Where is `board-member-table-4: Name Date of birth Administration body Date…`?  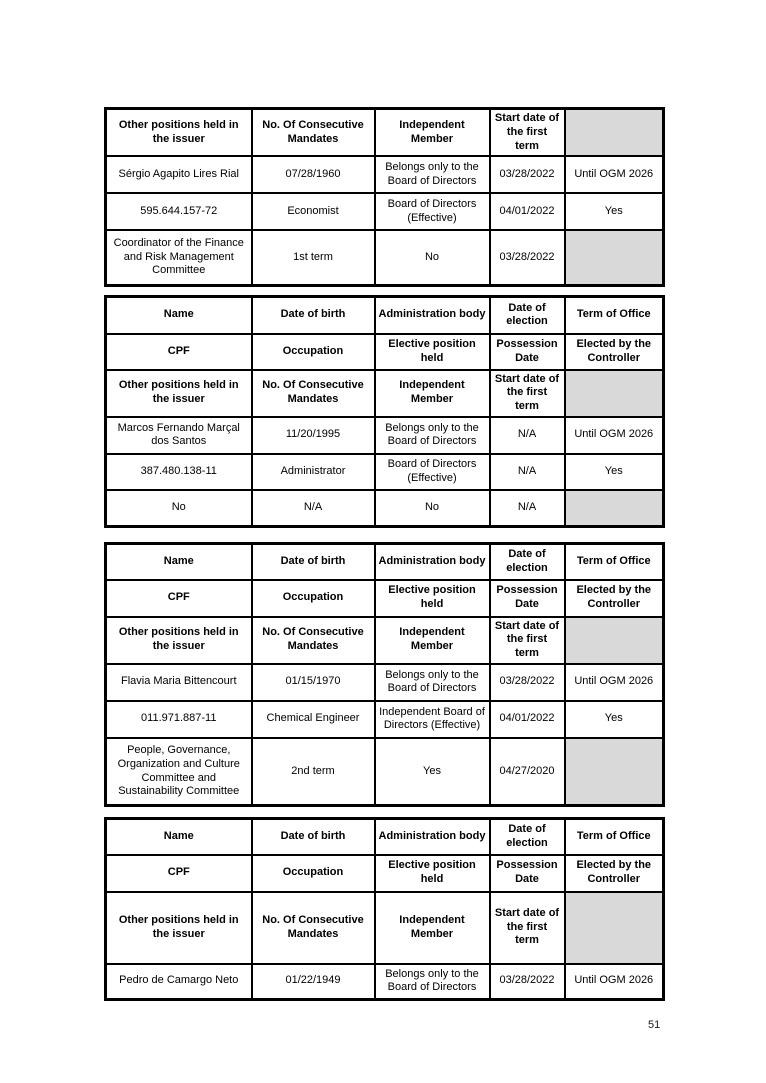 board-member-table-4: Name Date of birth Administration body Date… is located at coordinates (384, 909).